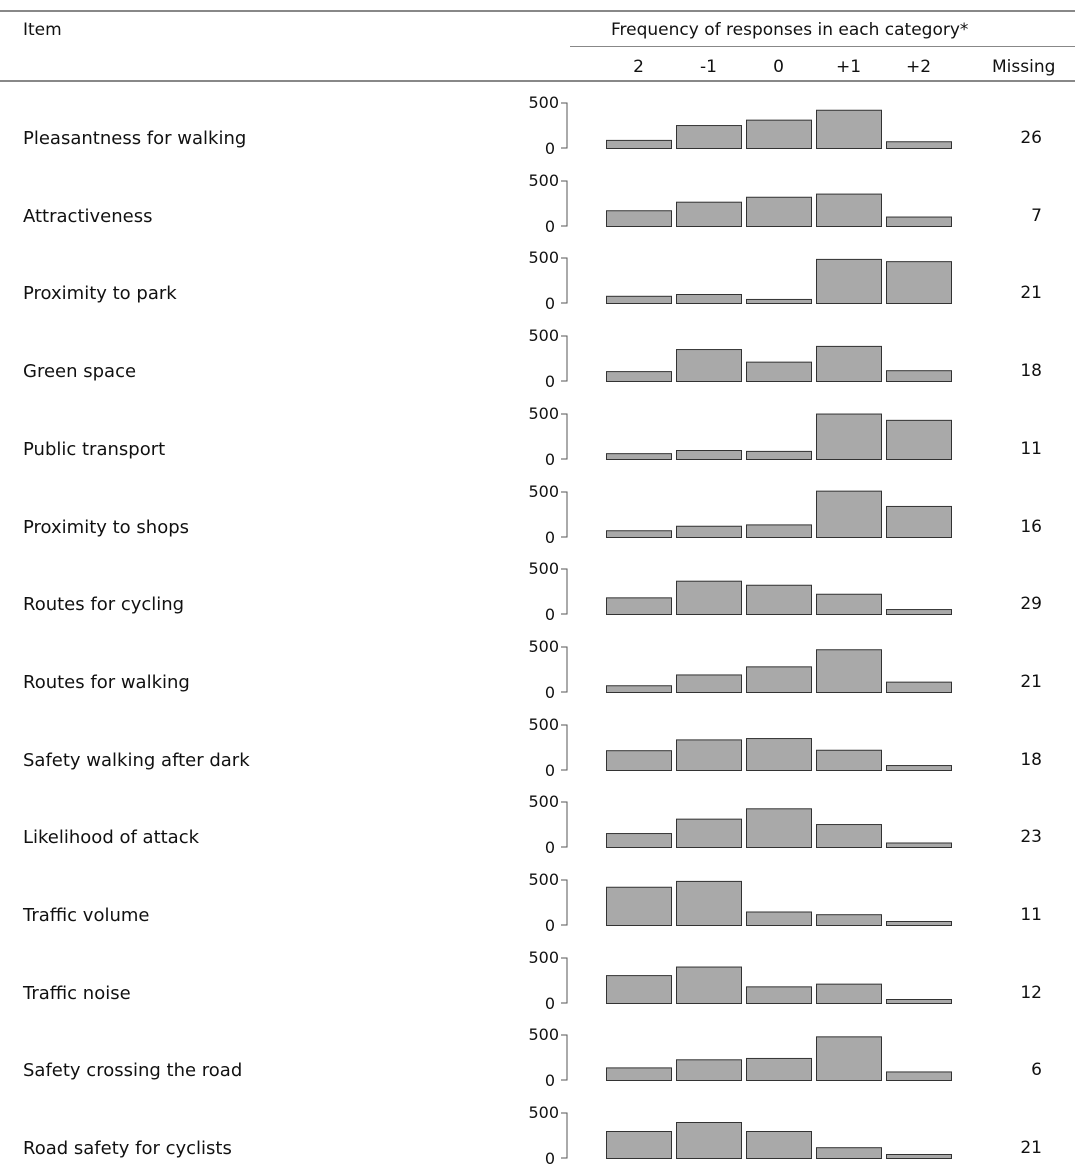 This screenshot has width=1075, height=1172. I want to click on item-column-header: Item, so click(42, 30).